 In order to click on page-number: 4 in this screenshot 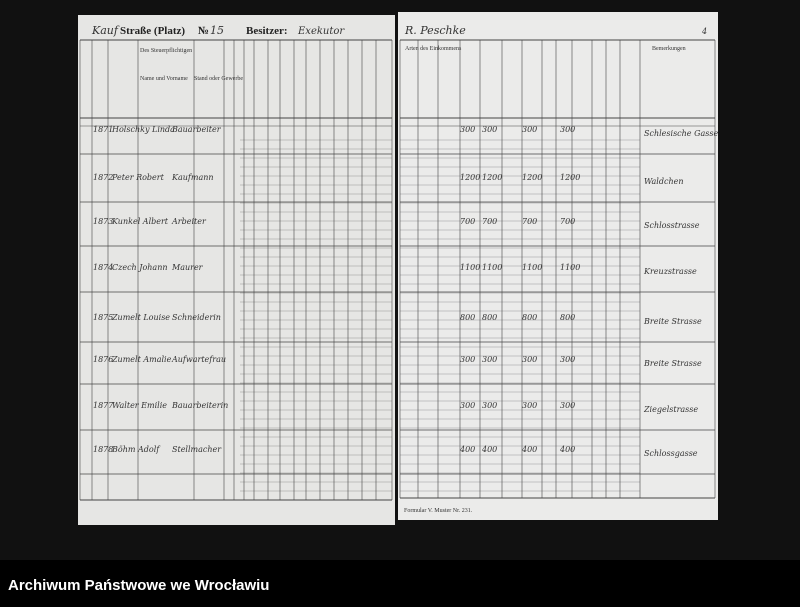, I will do `click(704, 31)`.